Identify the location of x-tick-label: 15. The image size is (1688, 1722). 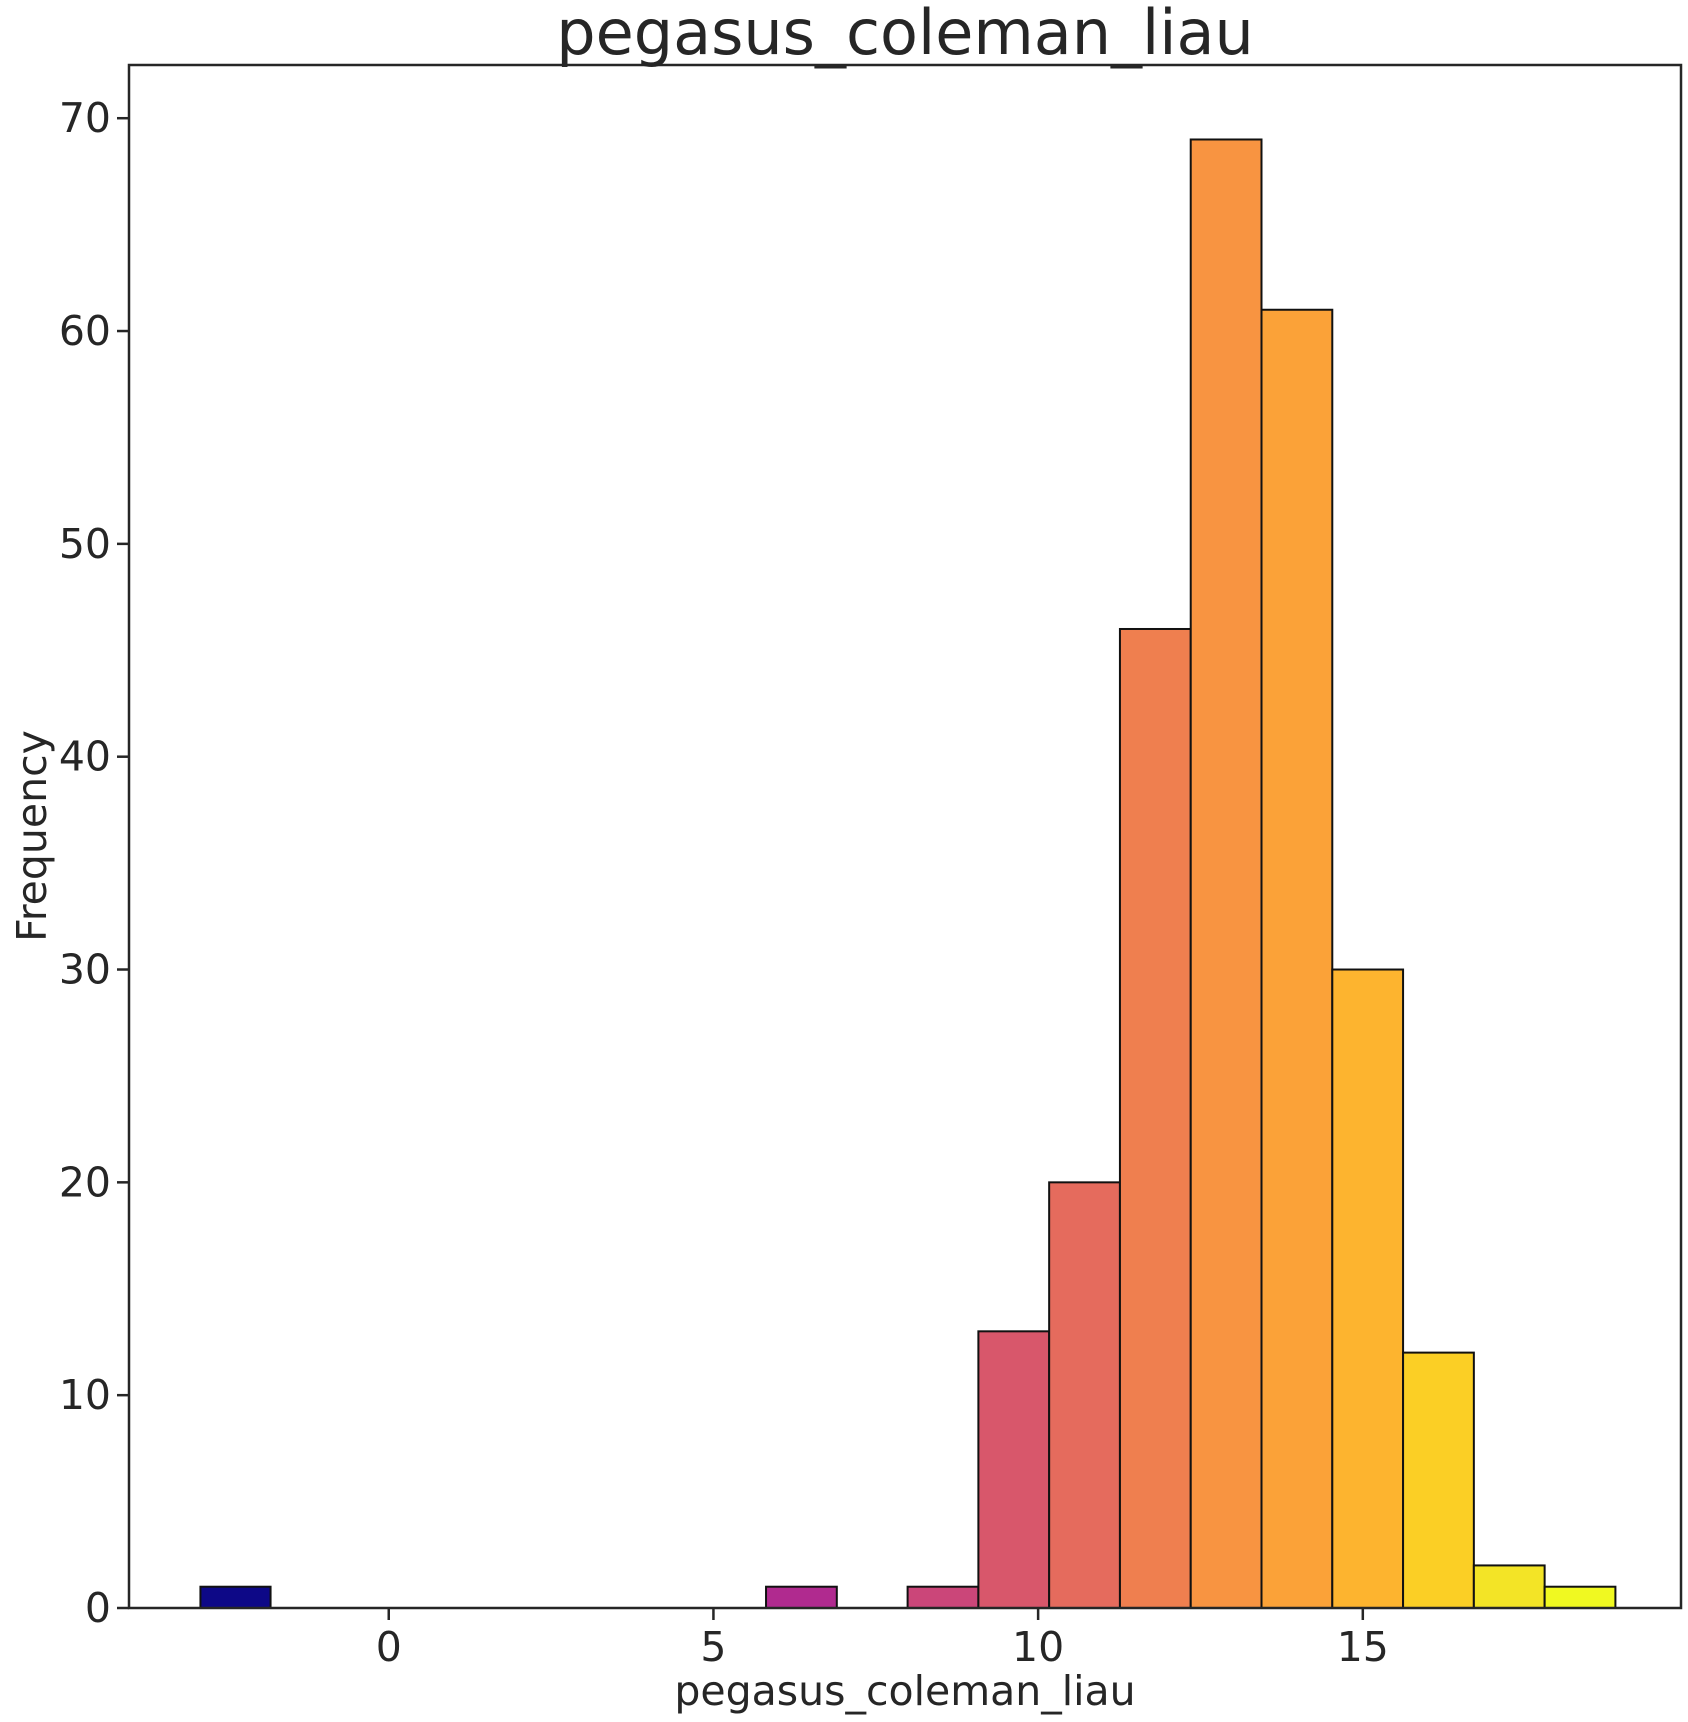
(1363, 1647).